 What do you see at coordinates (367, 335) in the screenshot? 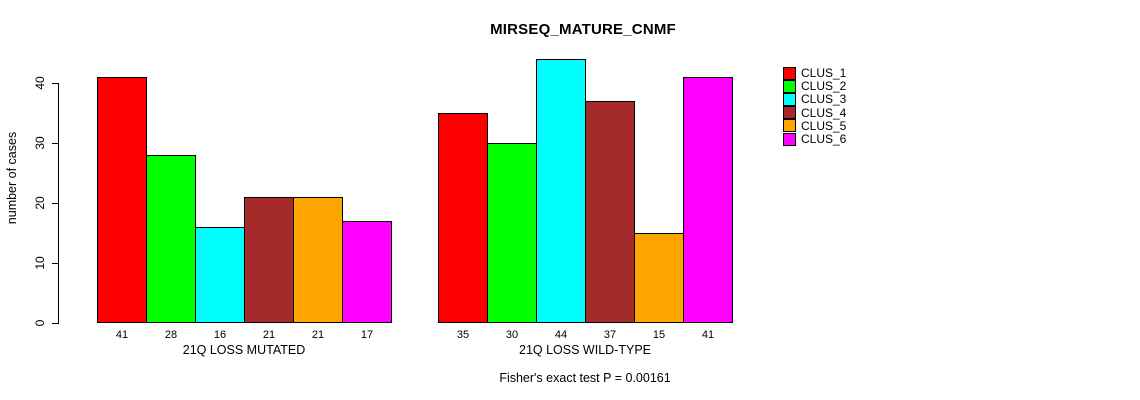
I see `bar-value-label: 17` at bounding box center [367, 335].